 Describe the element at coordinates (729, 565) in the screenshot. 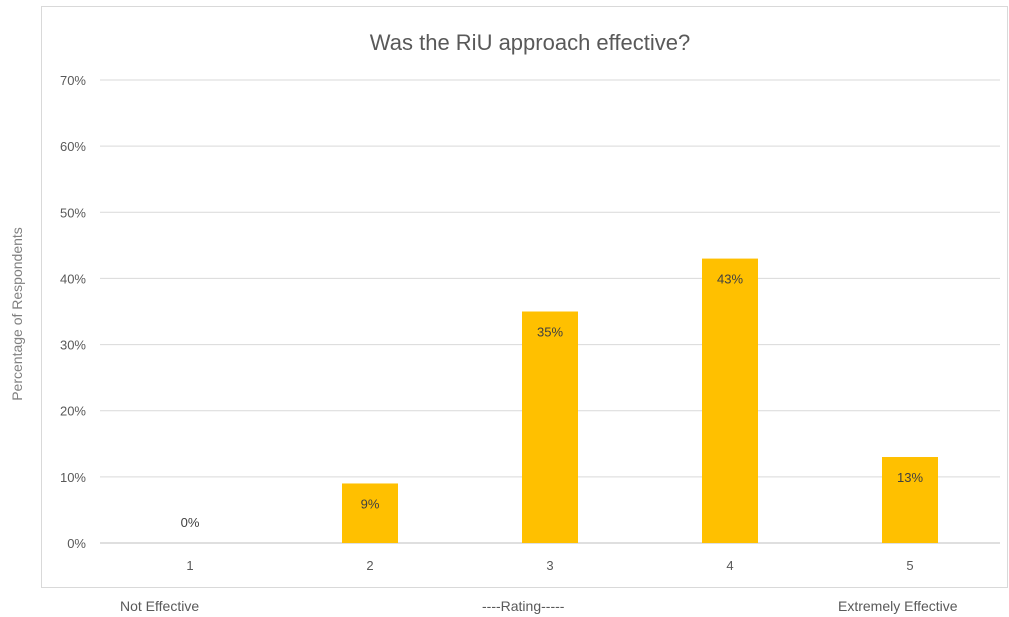

I see `x-tick-label: 4` at that location.